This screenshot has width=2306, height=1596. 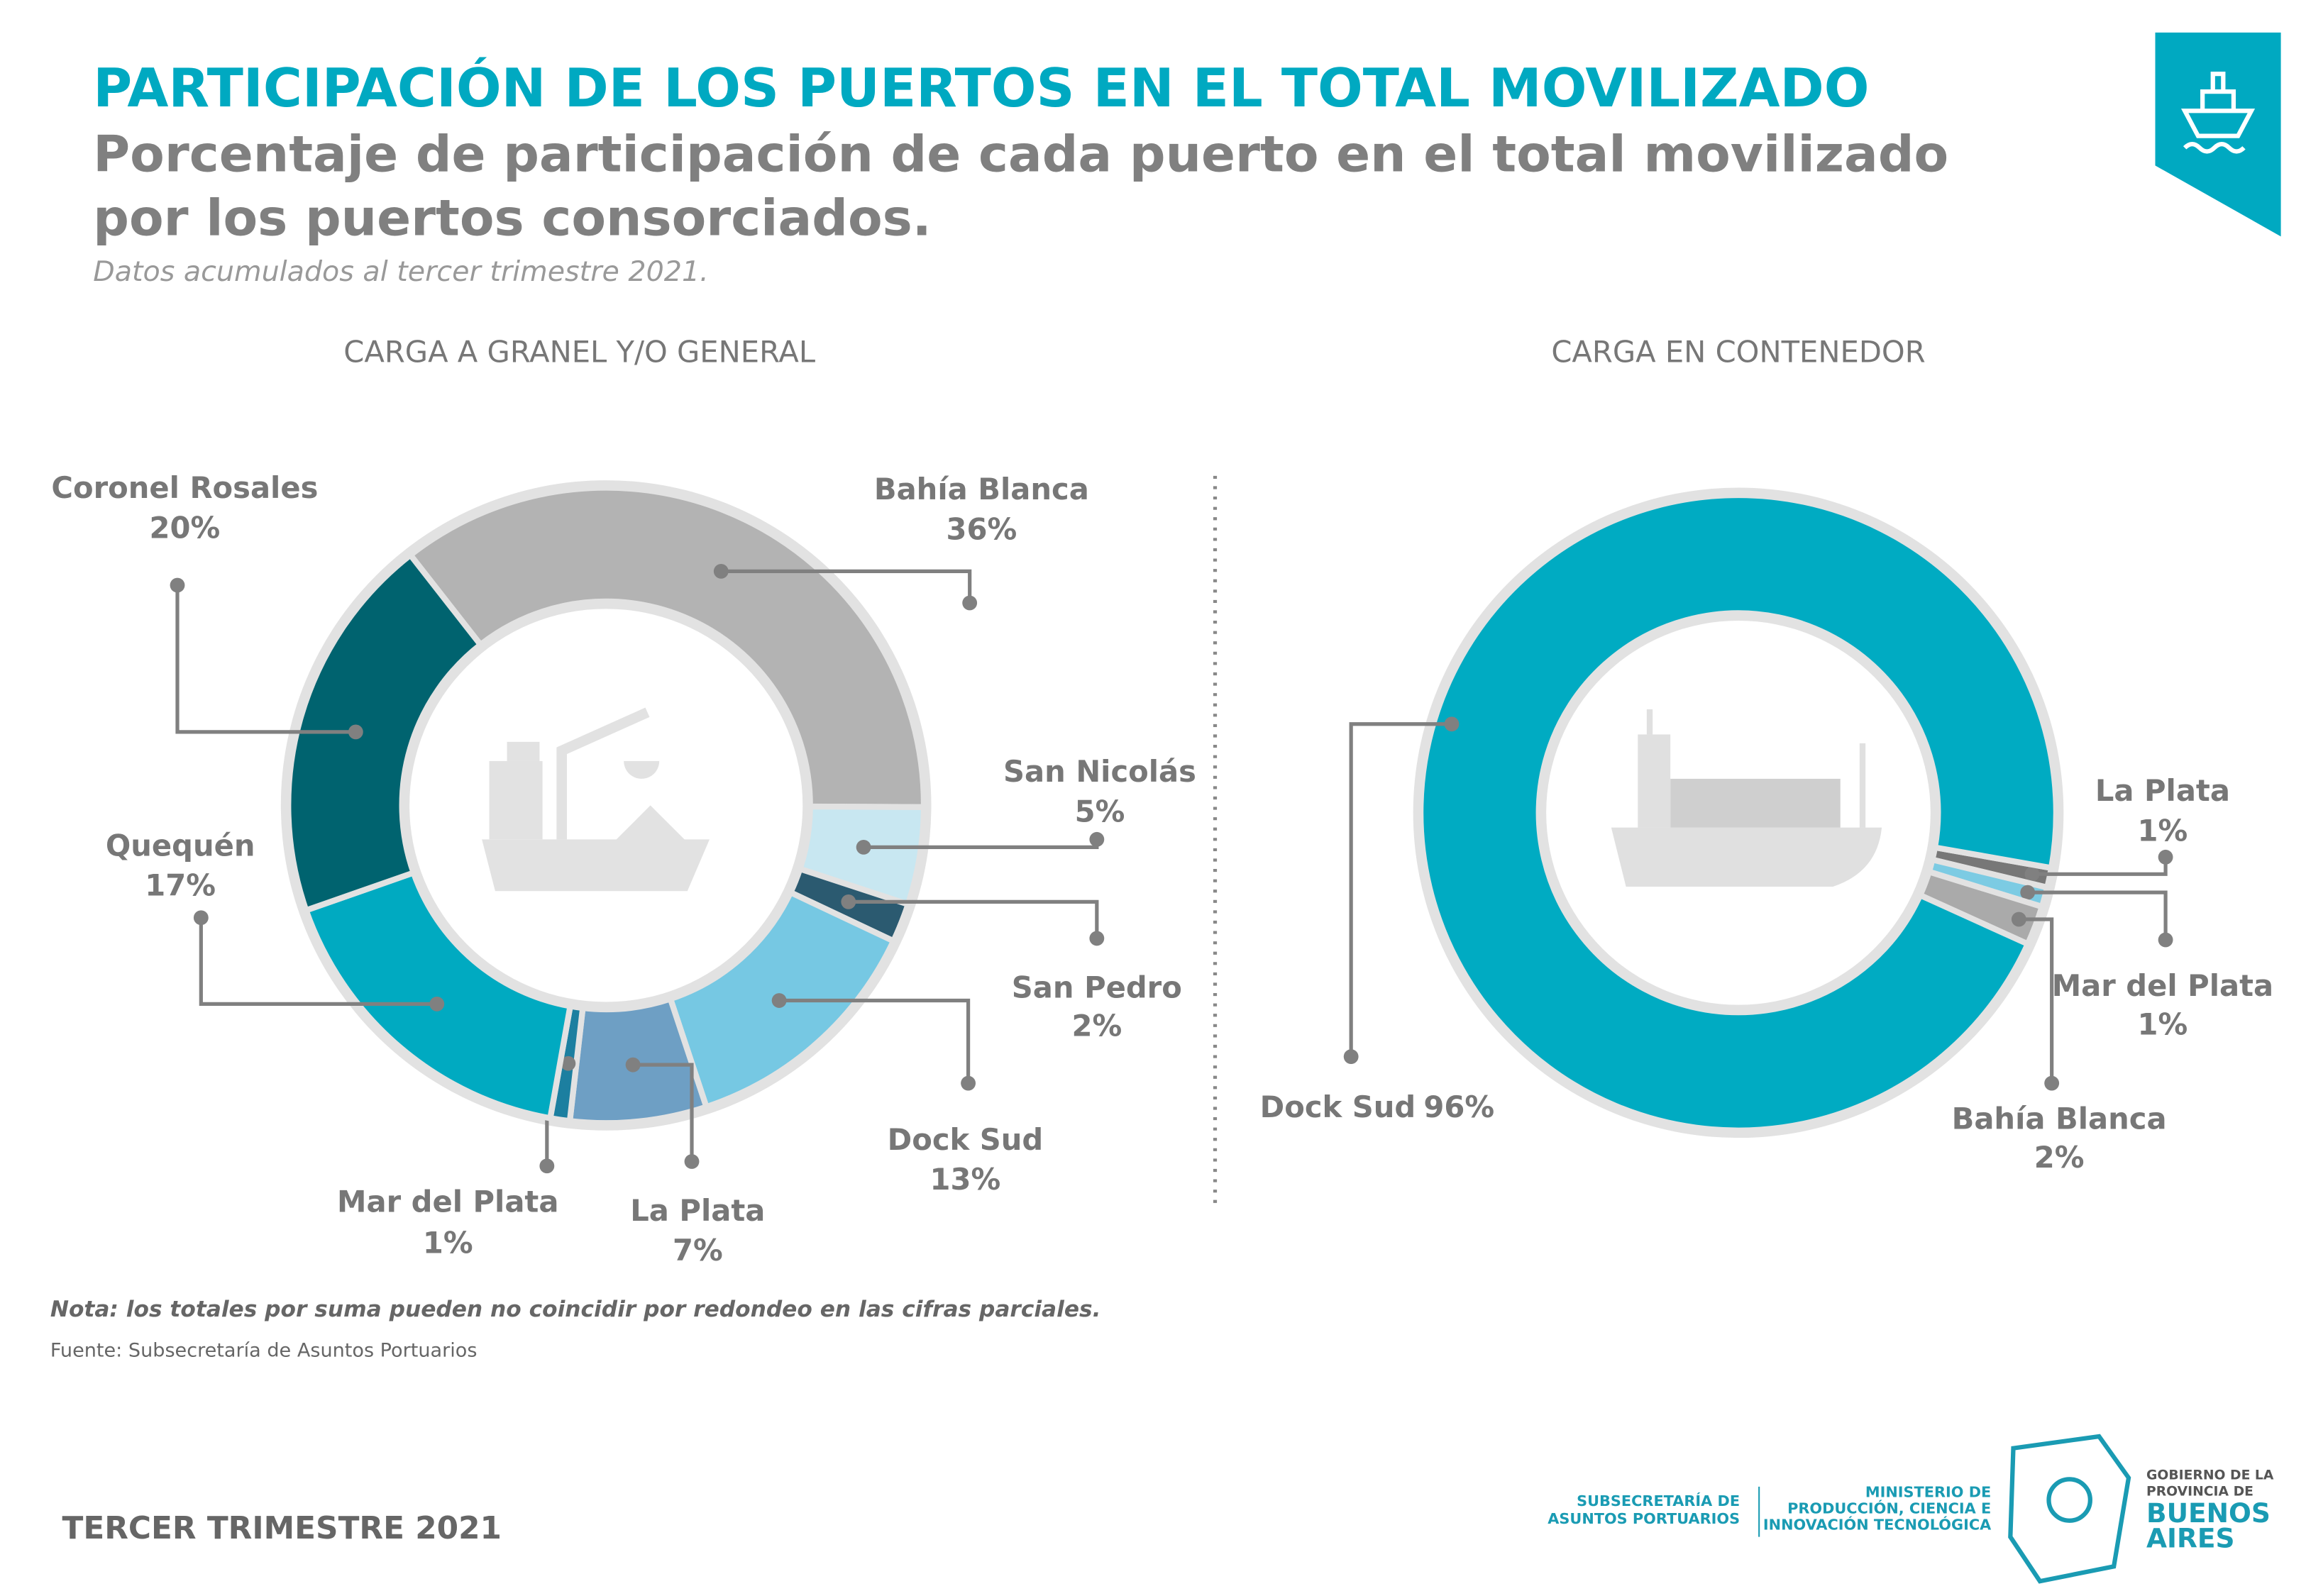 I want to click on container-ship-icon, so click(x=1746, y=798).